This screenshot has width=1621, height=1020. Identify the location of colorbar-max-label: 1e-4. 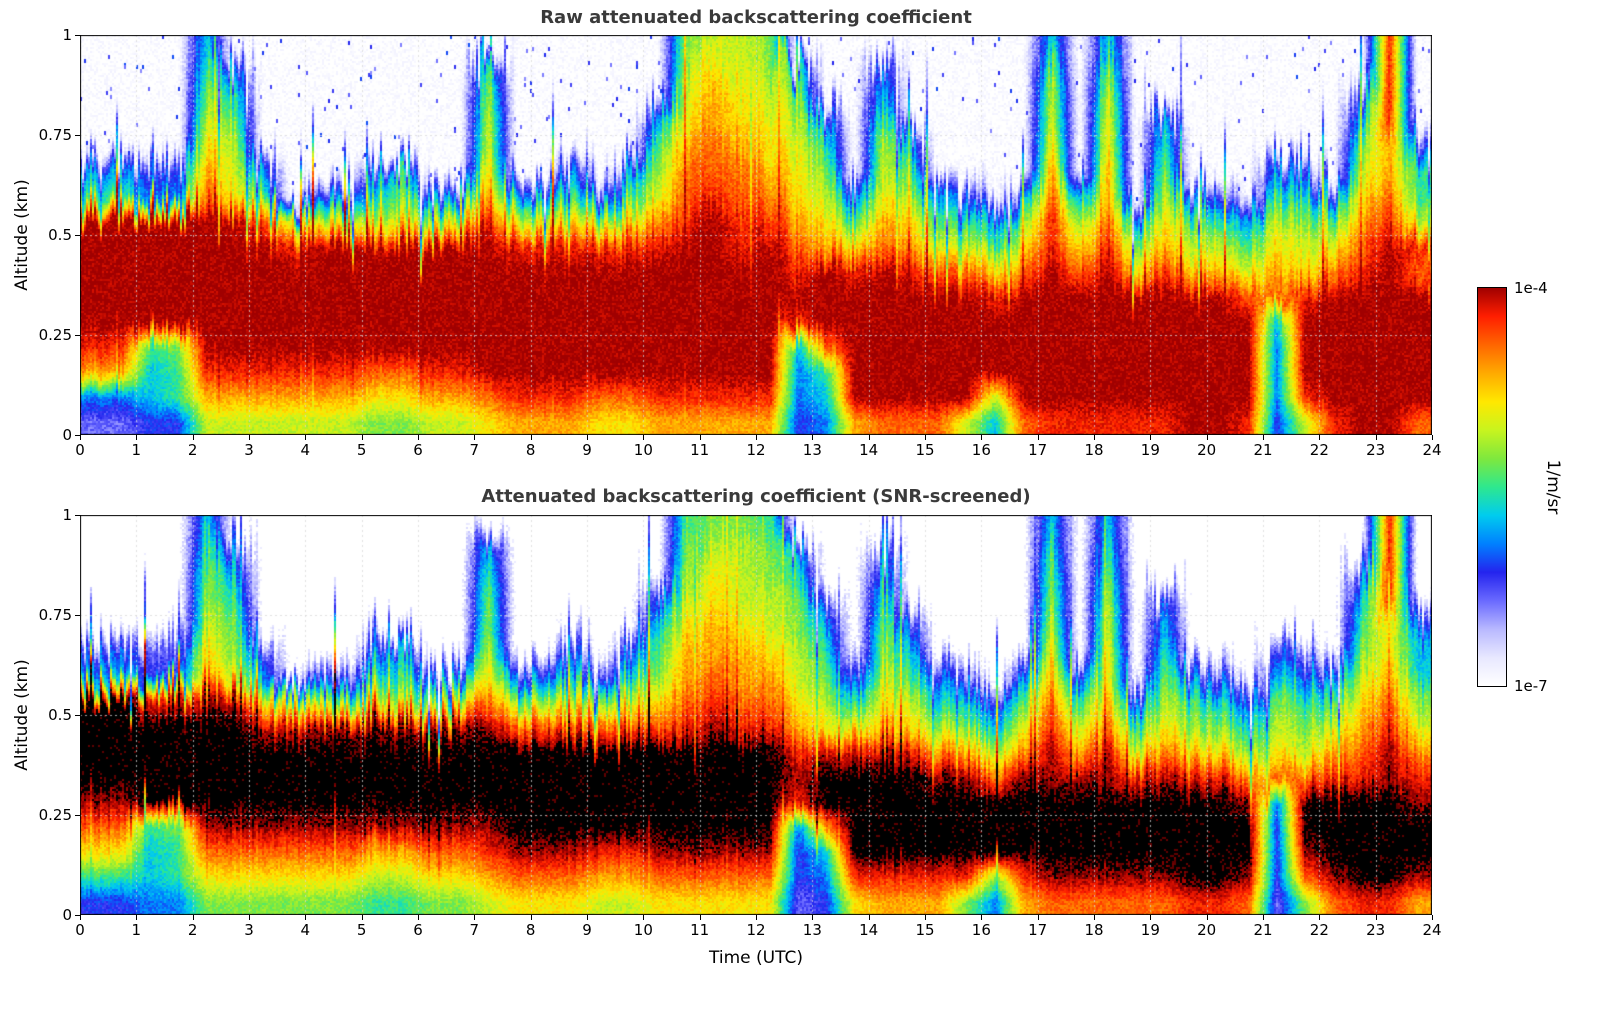
(1531, 288).